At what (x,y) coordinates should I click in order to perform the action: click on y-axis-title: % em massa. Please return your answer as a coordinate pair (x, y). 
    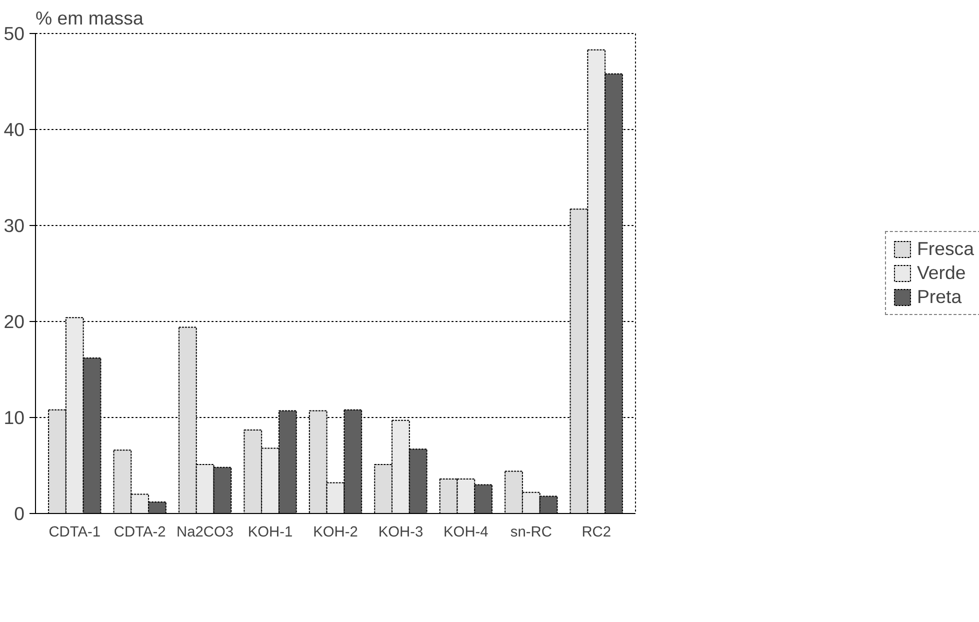
    Looking at the image, I should click on (90, 18).